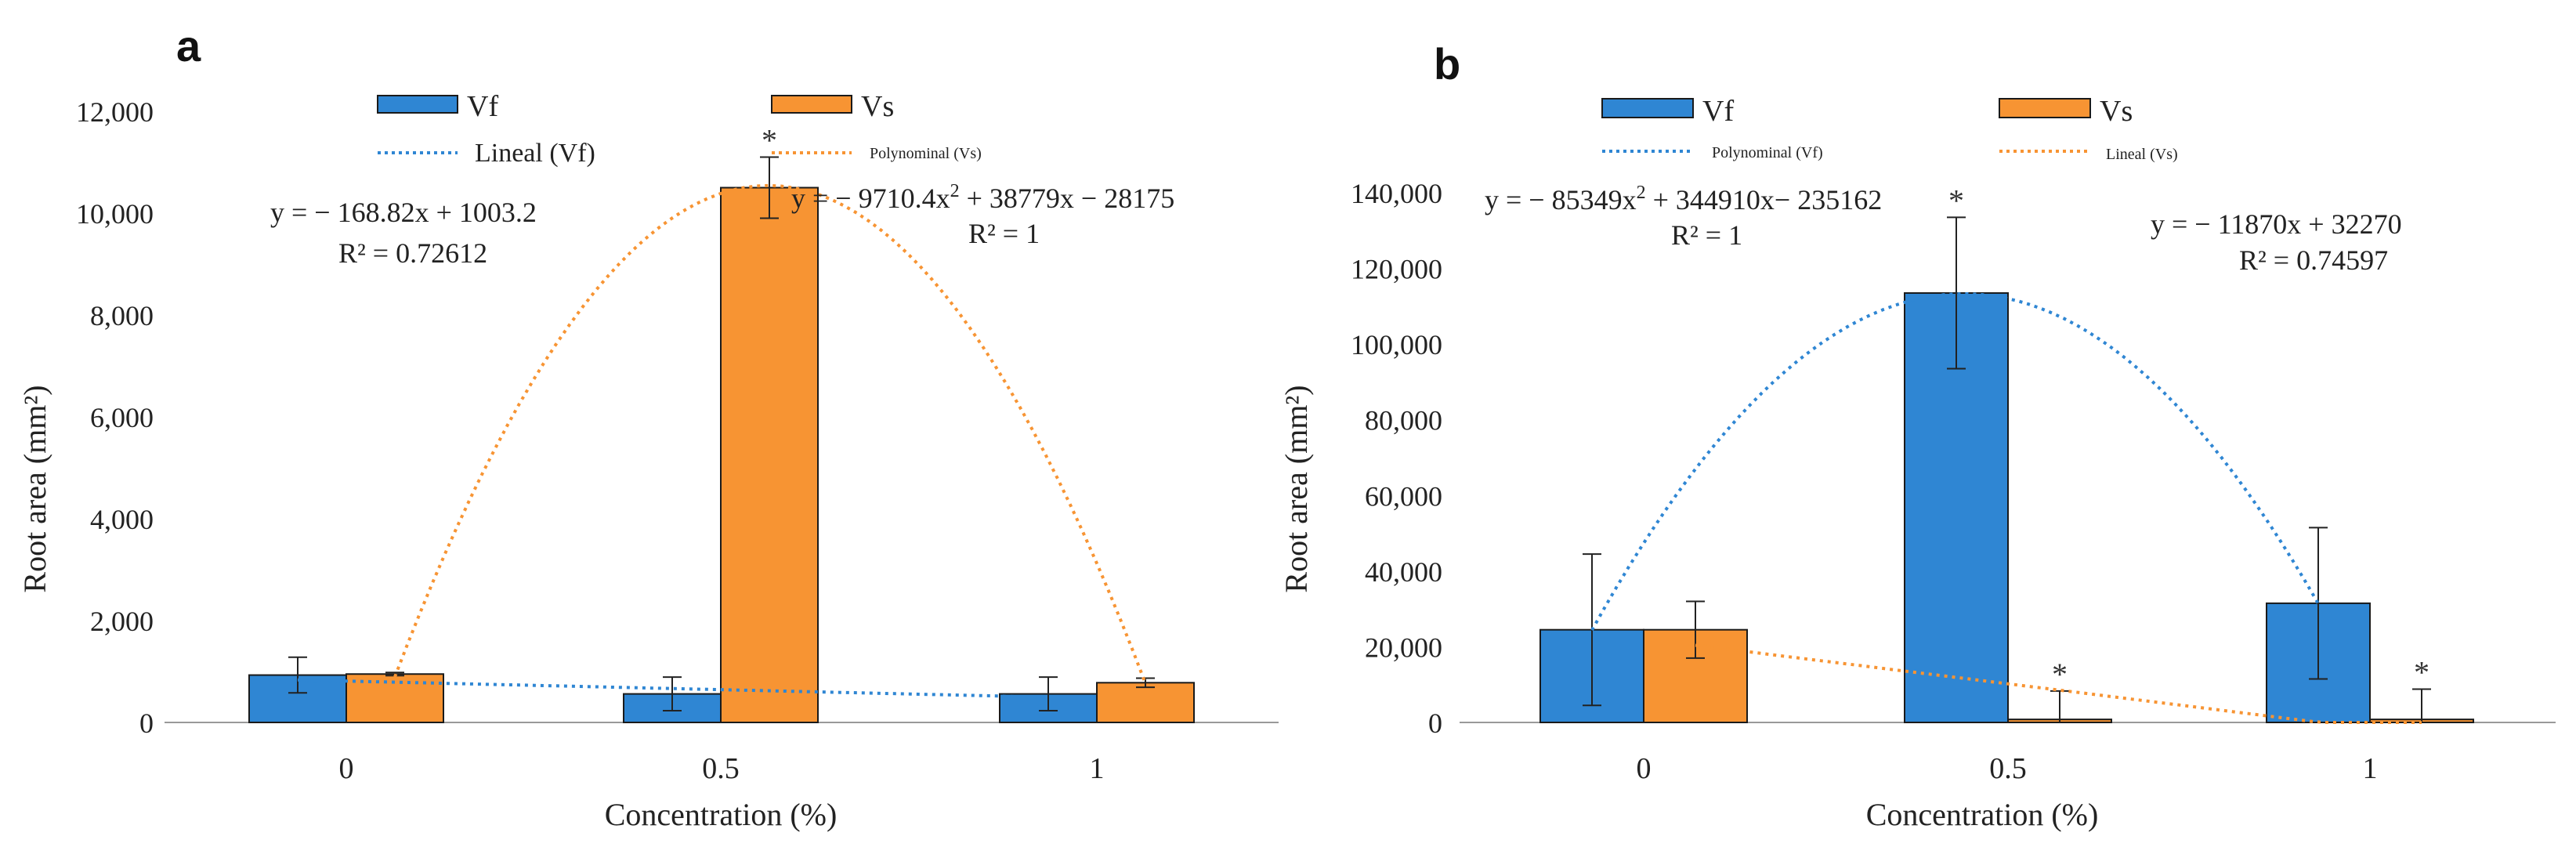 The height and width of the screenshot is (858, 2576). What do you see at coordinates (115, 214) in the screenshot?
I see `panel-a-ytick-label: 10,000` at bounding box center [115, 214].